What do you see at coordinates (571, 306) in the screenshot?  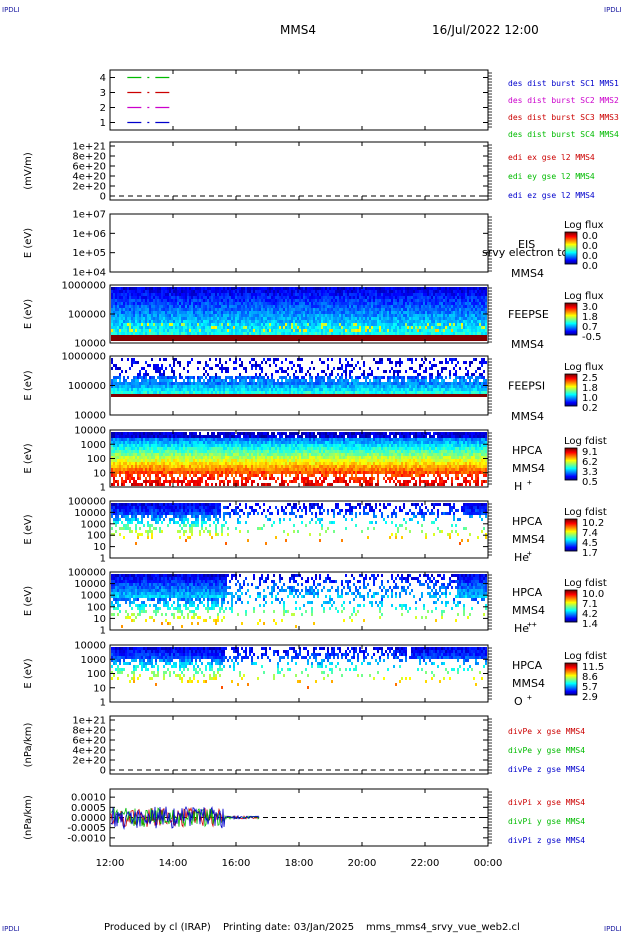 I see `colorbar-step` at bounding box center [571, 306].